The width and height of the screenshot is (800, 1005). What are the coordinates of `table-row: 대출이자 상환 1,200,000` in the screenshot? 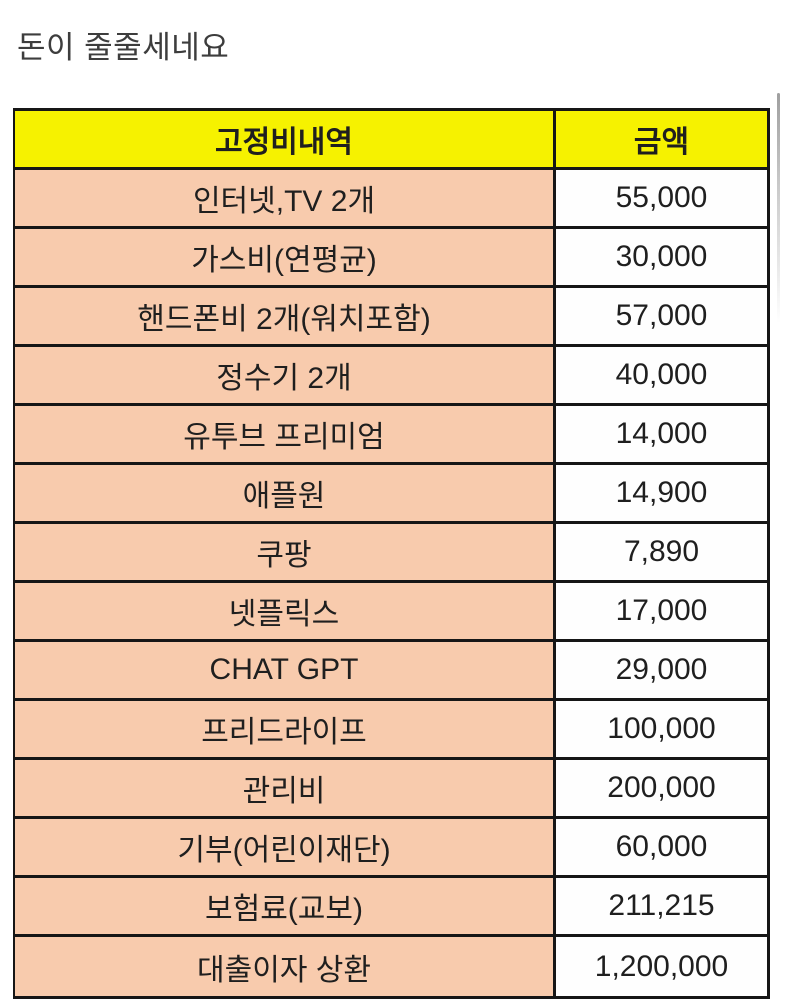 It's located at (391, 966).